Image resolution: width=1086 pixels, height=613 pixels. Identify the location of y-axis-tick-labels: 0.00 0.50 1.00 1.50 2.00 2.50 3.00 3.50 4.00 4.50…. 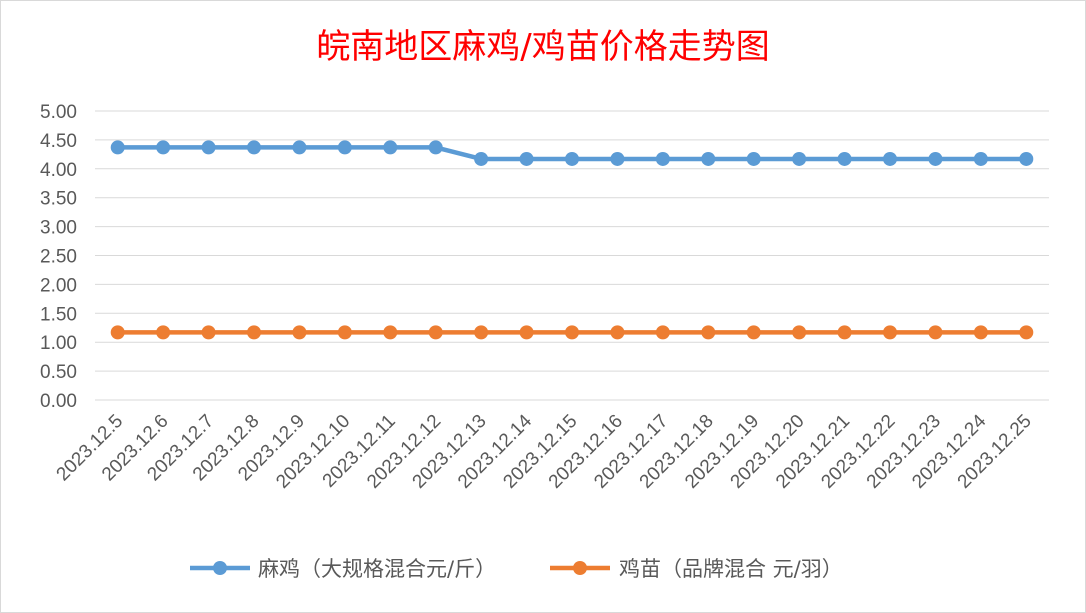
(58, 257).